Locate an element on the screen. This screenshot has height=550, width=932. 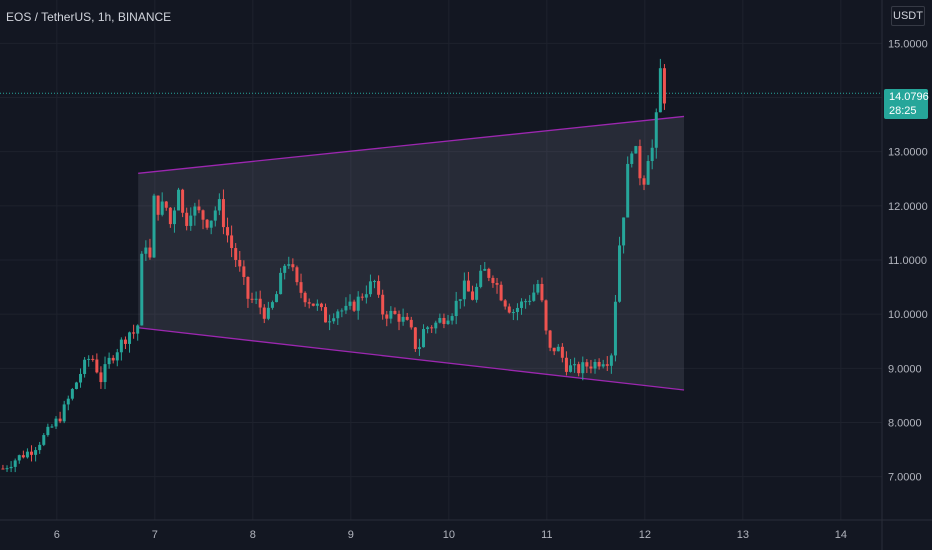
y-tick-label: 13.0000 is located at coordinates (908, 153).